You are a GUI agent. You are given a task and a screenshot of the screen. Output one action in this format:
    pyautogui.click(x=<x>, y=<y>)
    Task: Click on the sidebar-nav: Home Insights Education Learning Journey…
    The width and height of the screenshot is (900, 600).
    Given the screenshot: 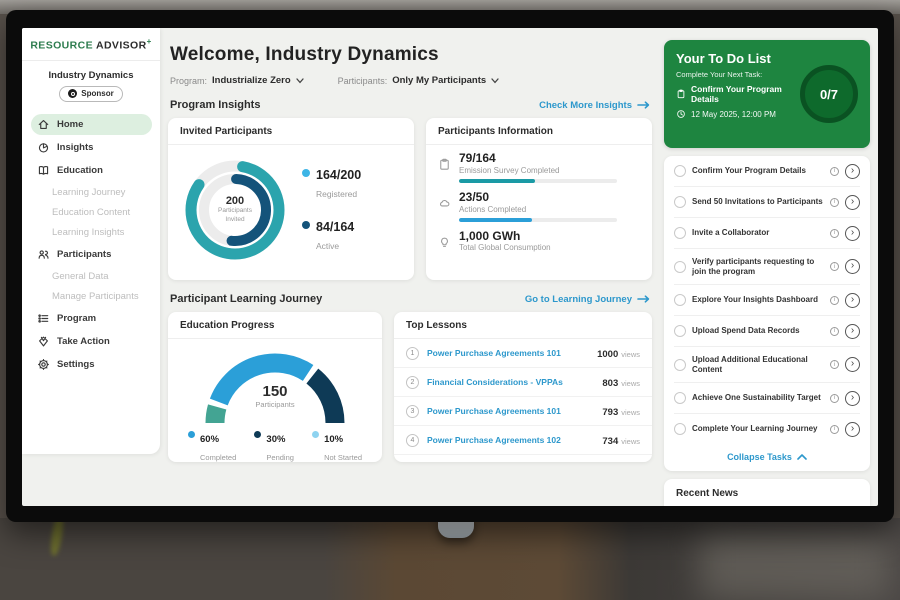 What is the action you would take?
    pyautogui.click(x=91, y=242)
    